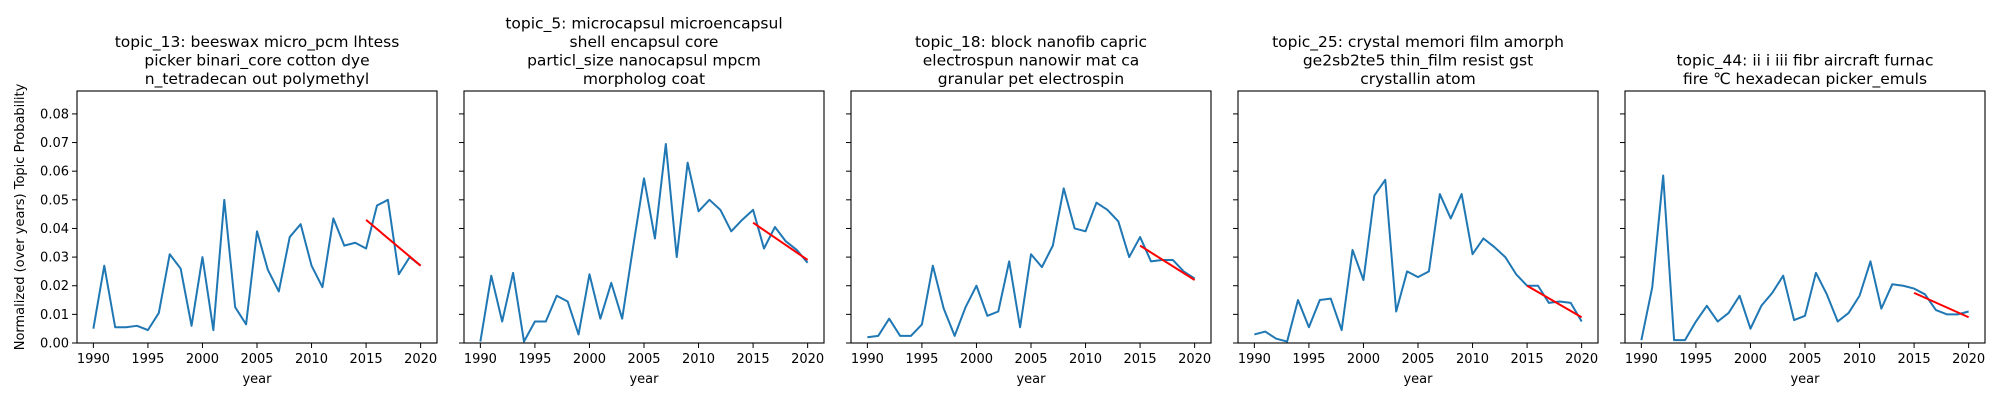 Image resolution: width=2000 pixels, height=400 pixels. Describe the element at coordinates (643, 24) in the screenshot. I see `chart-title-line: topic_5: microcapsul microencapsul` at that location.